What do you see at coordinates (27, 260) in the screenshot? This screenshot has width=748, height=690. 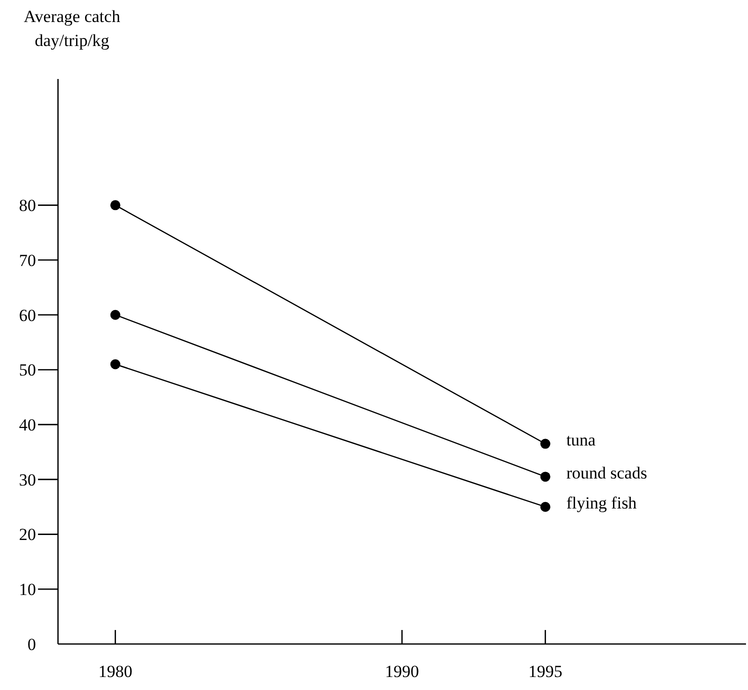 I see `y-tick-label: 70` at bounding box center [27, 260].